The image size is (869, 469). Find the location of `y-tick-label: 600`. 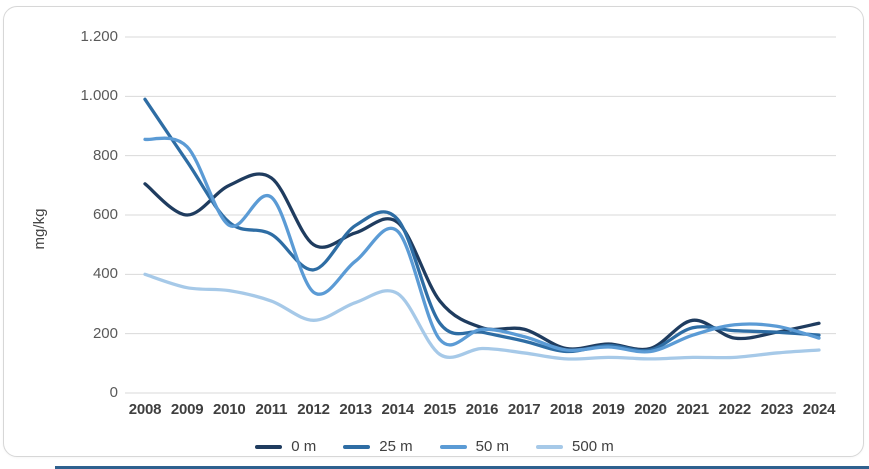

y-tick-label: 600 is located at coordinates (105, 214).